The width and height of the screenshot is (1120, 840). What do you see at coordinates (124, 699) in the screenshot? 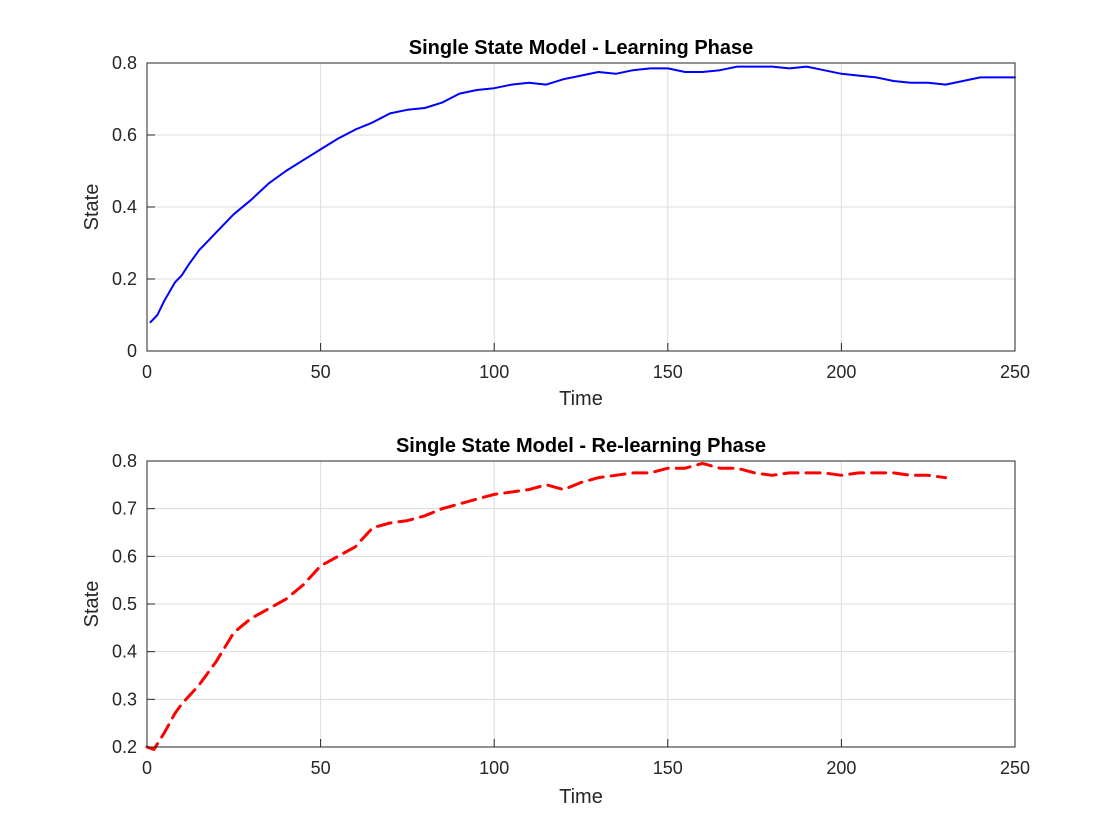
I see `y-tick-label: 0.3` at bounding box center [124, 699].